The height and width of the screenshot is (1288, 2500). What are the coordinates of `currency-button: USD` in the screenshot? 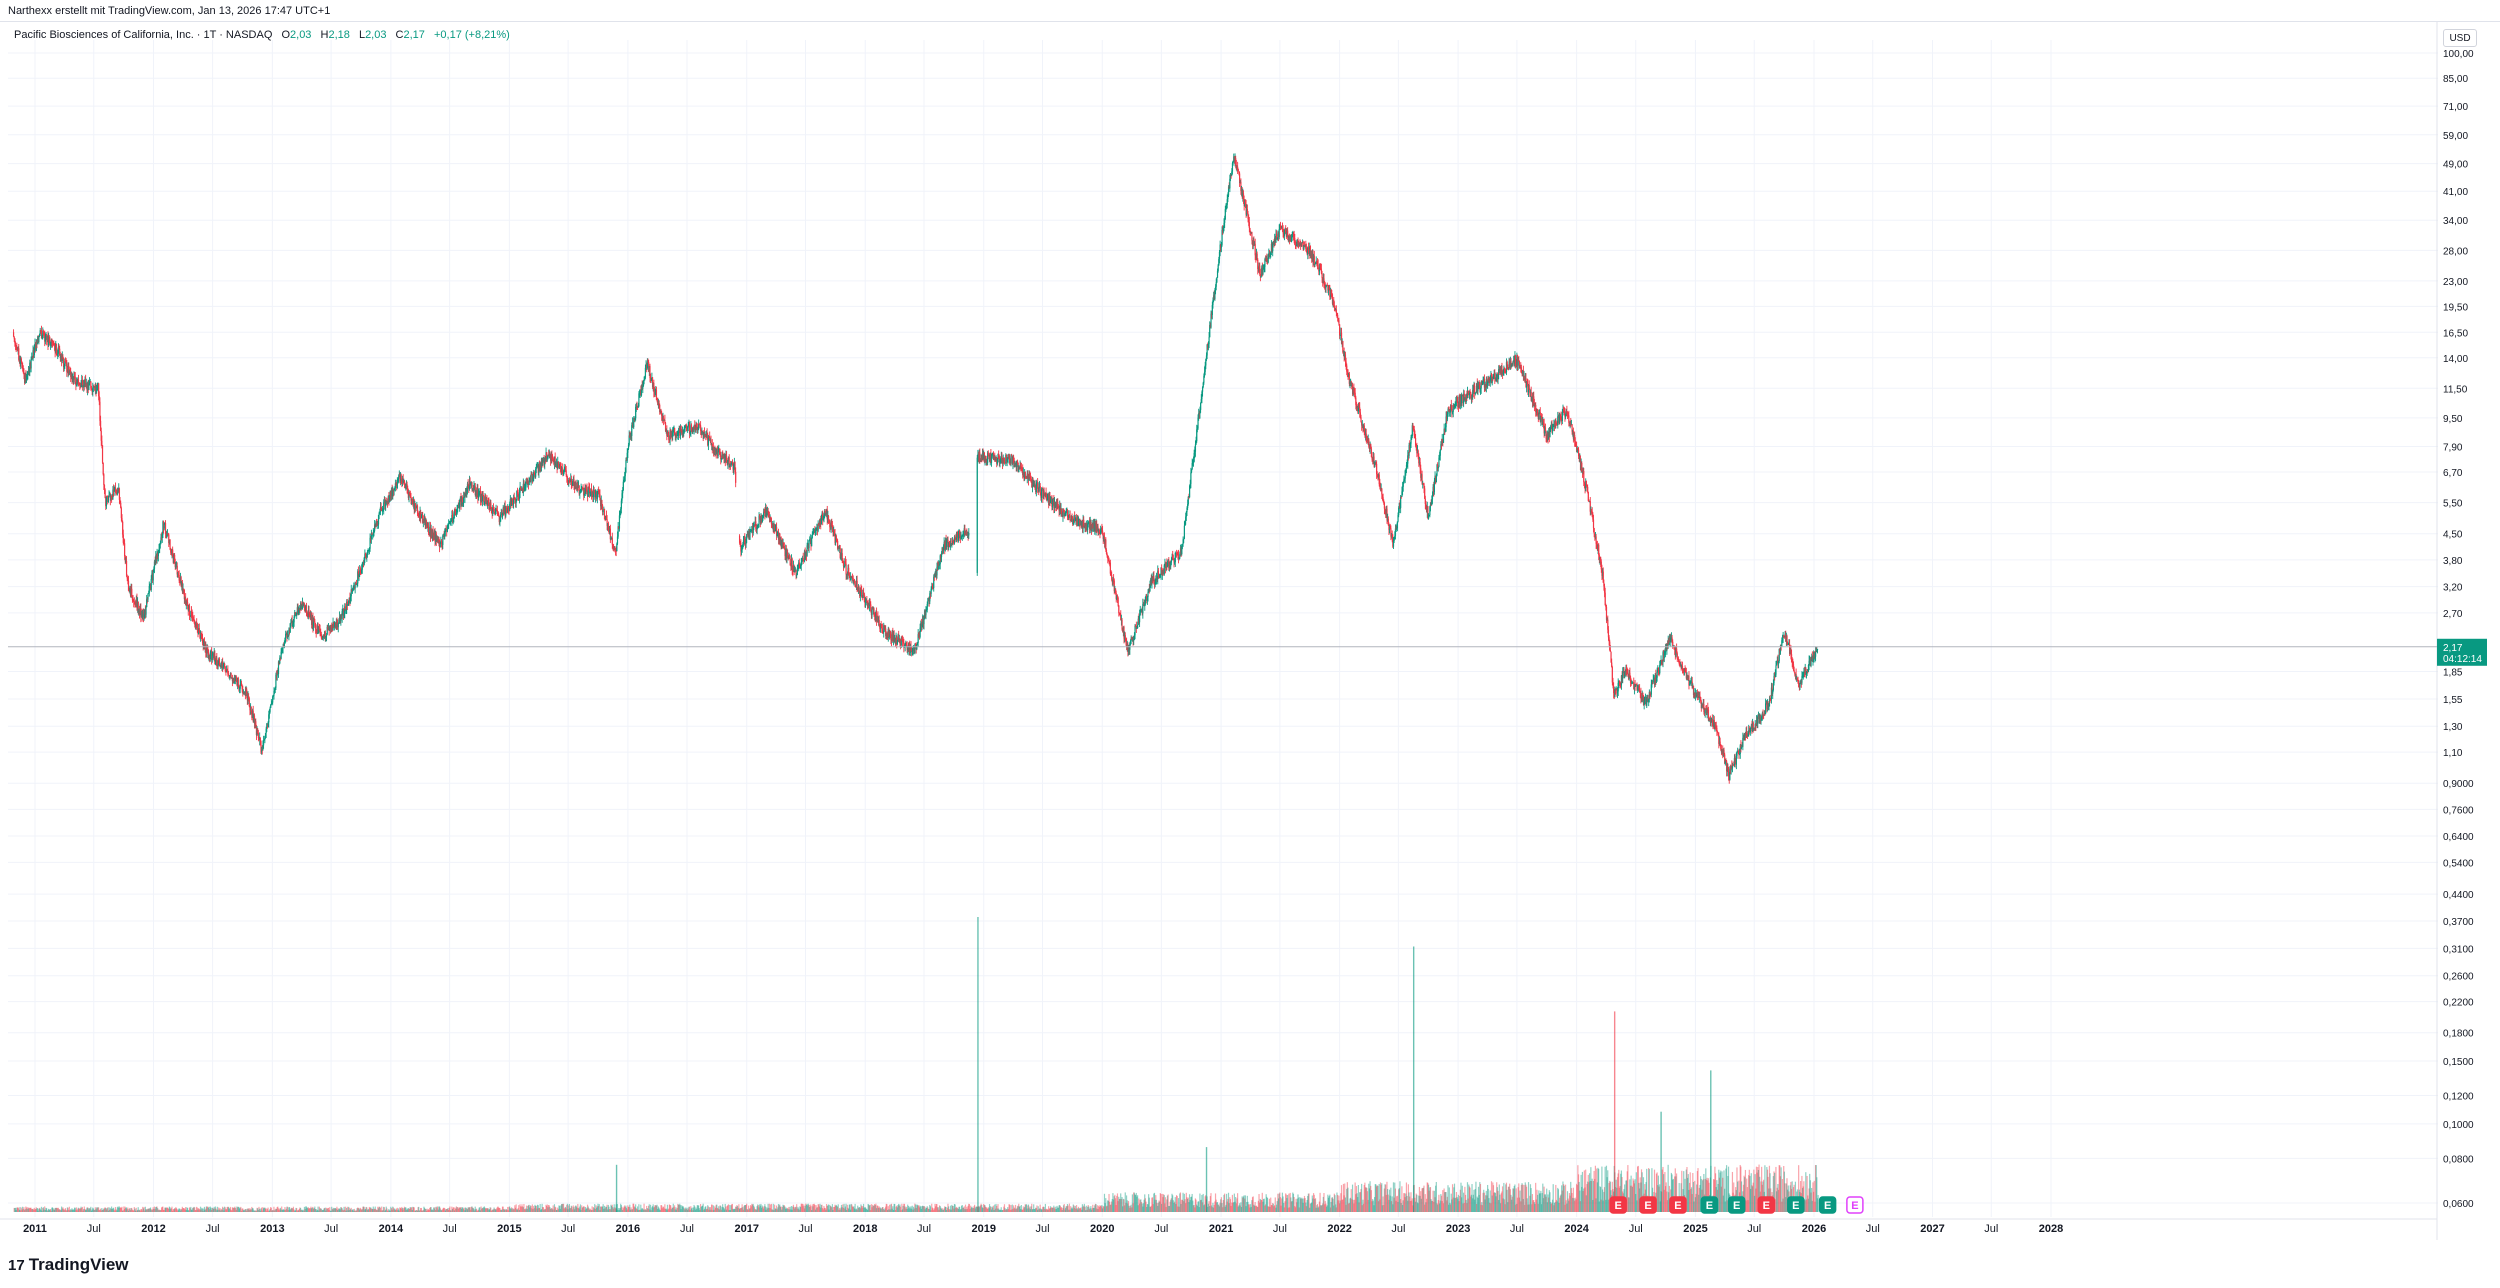 It's located at (2460, 38).